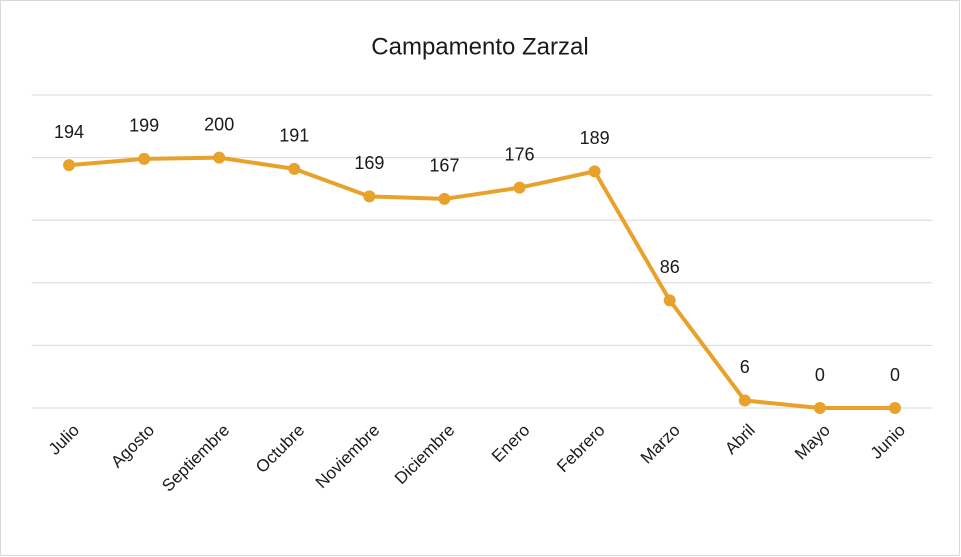 The height and width of the screenshot is (557, 961). I want to click on data-label: 167, so click(444, 166).